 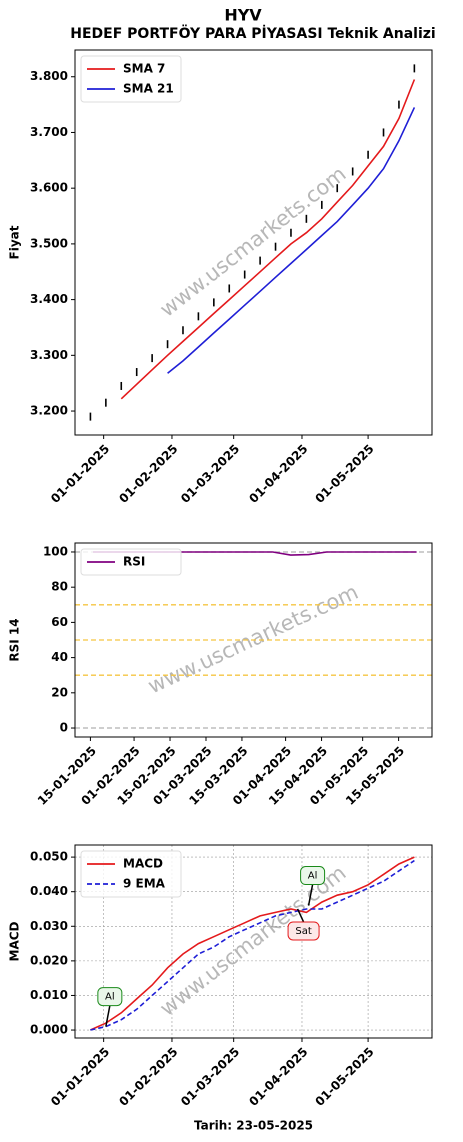 What do you see at coordinates (64, 728) in the screenshot?
I see `y-tick-label: 0` at bounding box center [64, 728].